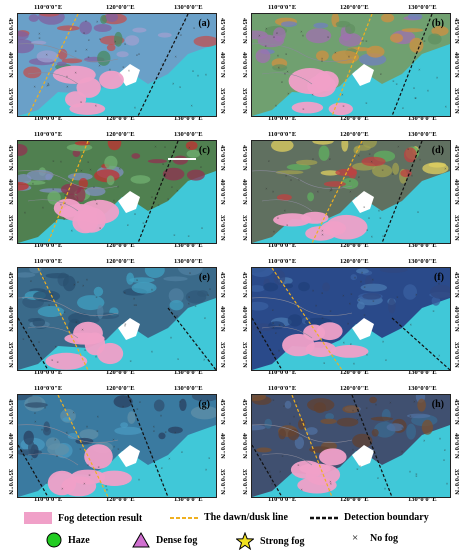 This screenshot has height=550, width=464. Describe the element at coordinates (354, 245) in the screenshot. I see `lon-tick-bottom: 120°0'0"E` at that location.